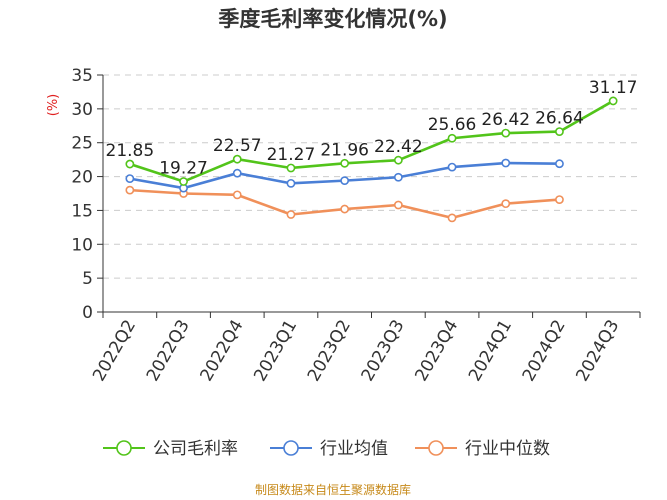  What do you see at coordinates (130, 151) in the screenshot?
I see `data-label: 21.85` at bounding box center [130, 151].